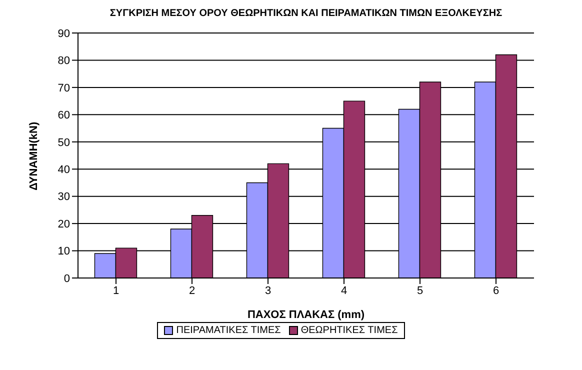 The width and height of the screenshot is (582, 370). I want to click on legend-label: ΠΕΙΡΑΜΑΤΙΚΕΣ ΤΙΜΕΣ, so click(228, 330).